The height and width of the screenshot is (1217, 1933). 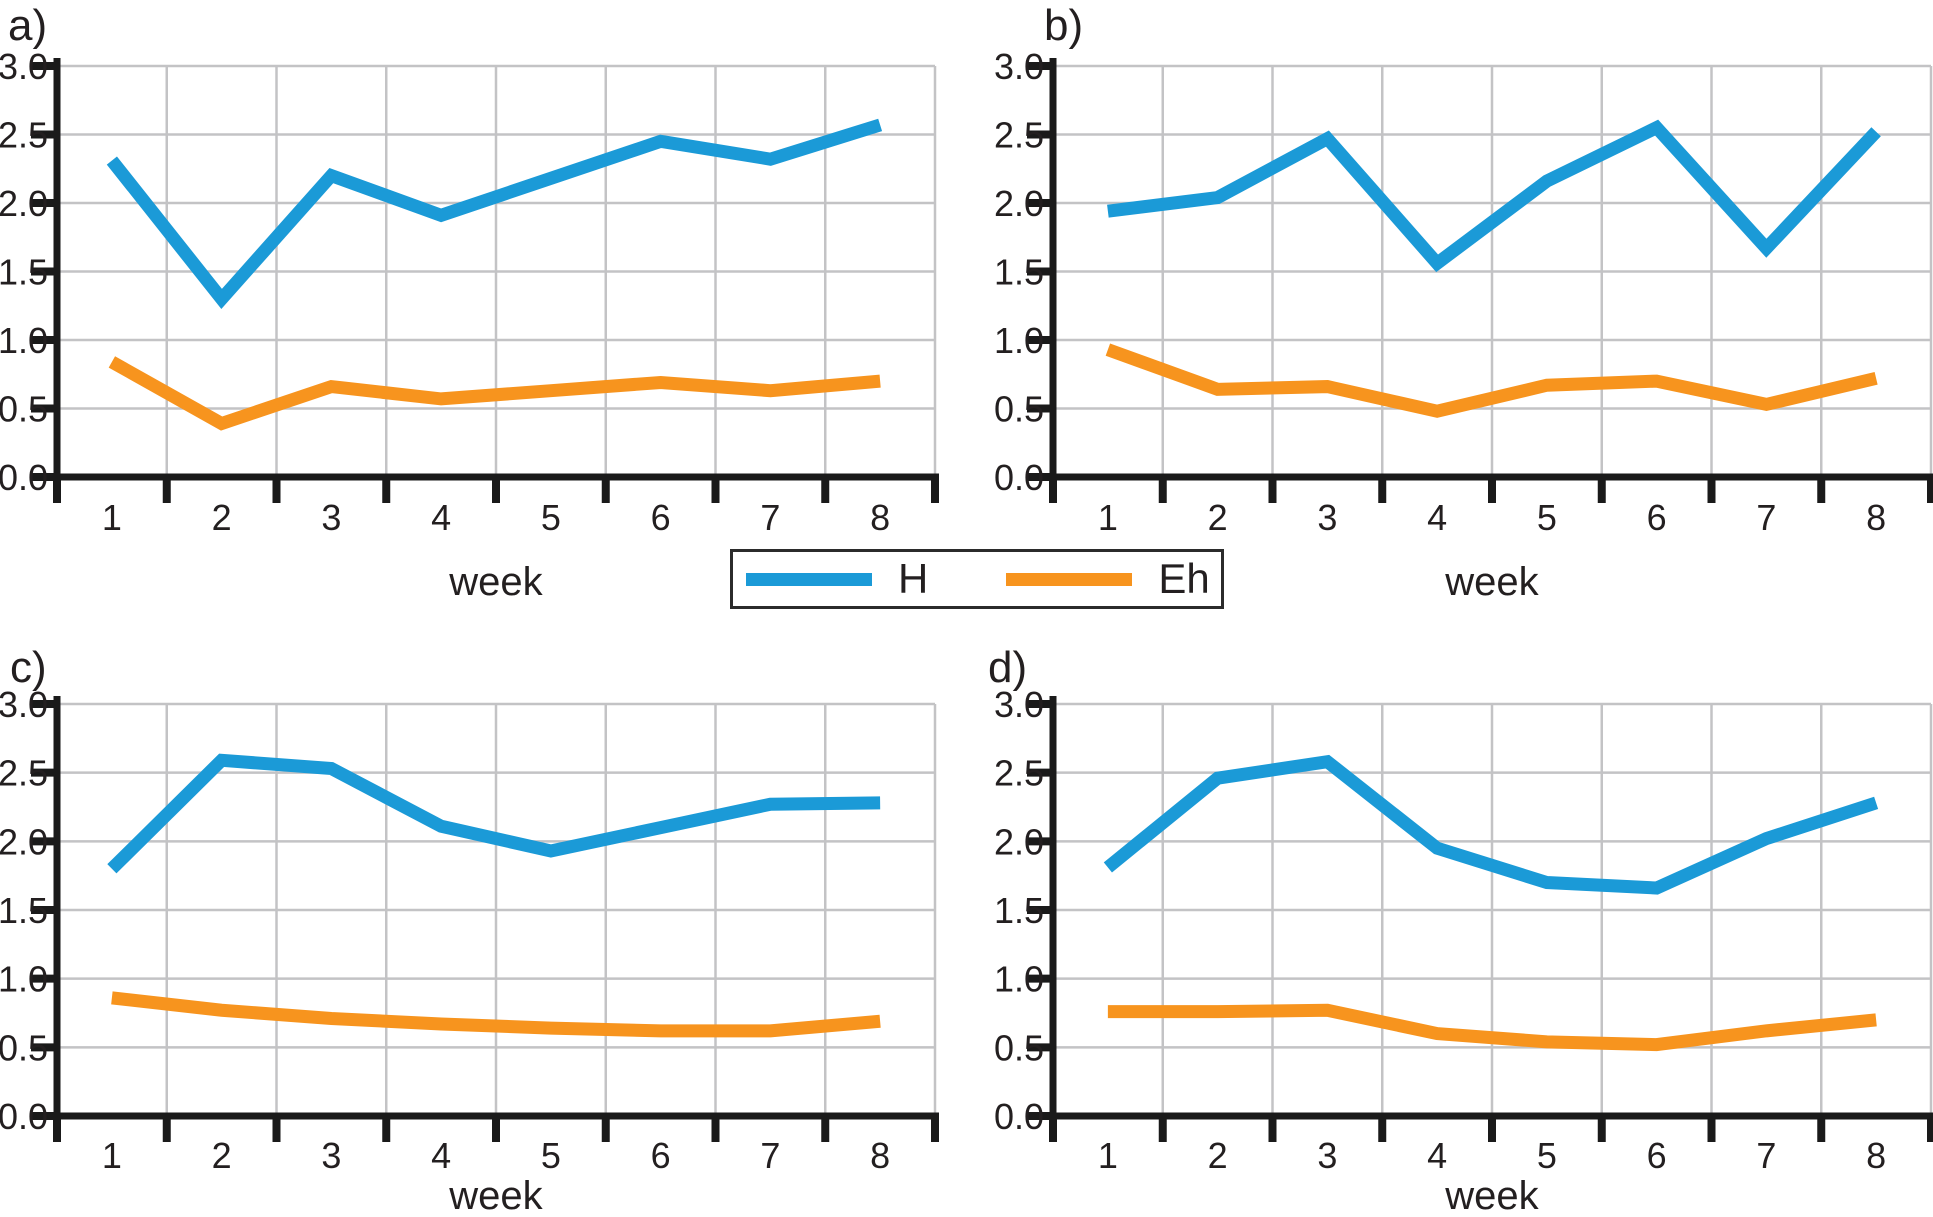 What do you see at coordinates (1491, 380) in the screenshot?
I see `panel-b-series-Eh` at bounding box center [1491, 380].